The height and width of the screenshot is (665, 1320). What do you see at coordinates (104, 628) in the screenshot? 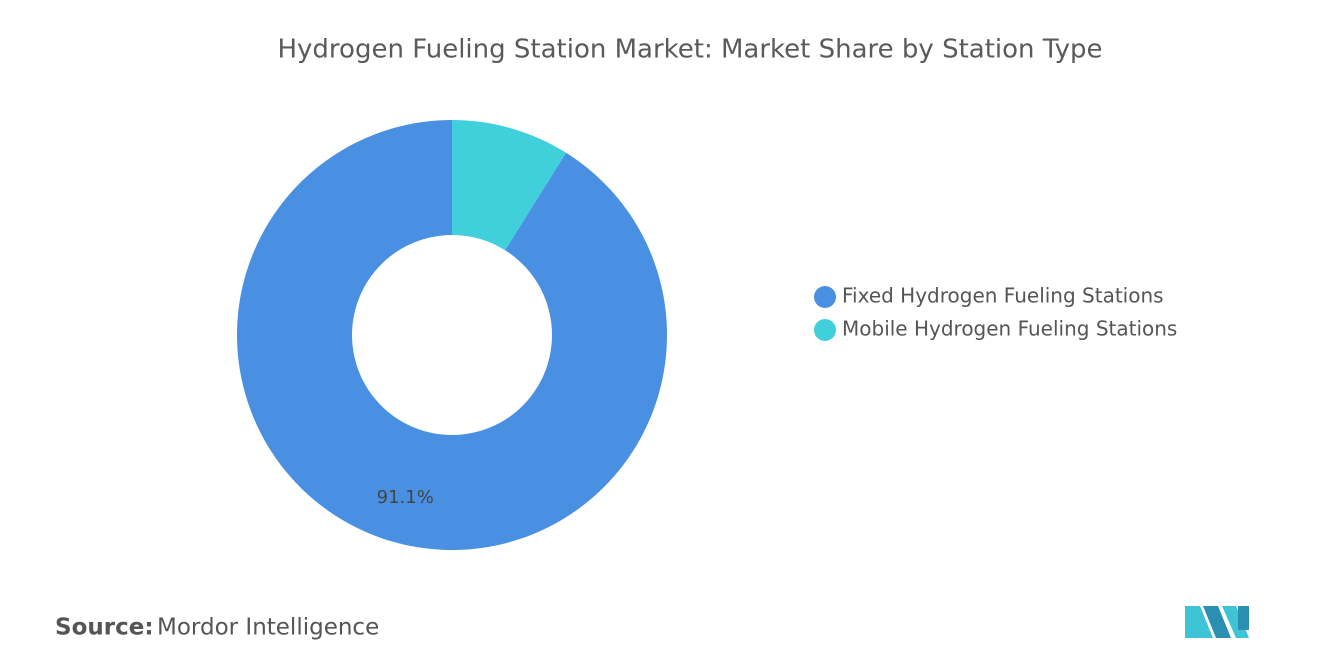
I see `source-label: Source:` at bounding box center [104, 628].